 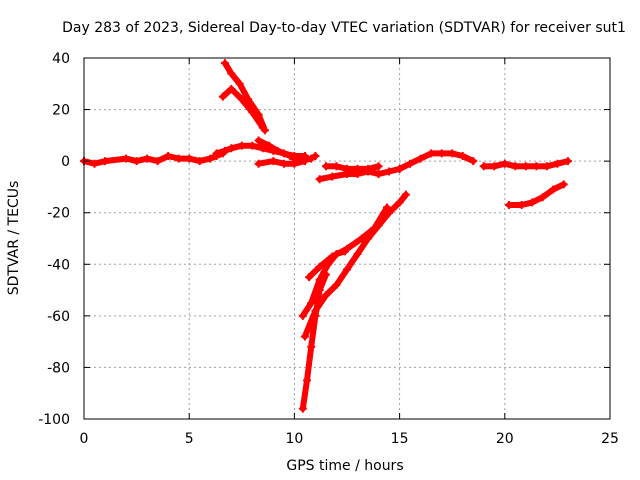 What do you see at coordinates (400, 439) in the screenshot?
I see `x-tick-label: 15` at bounding box center [400, 439].